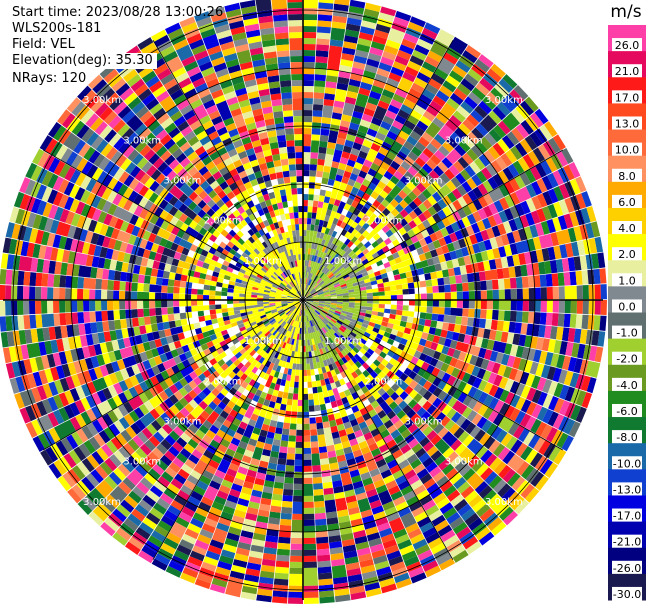 This screenshot has height=607, width=647. What do you see at coordinates (627, 169) in the screenshot?
I see `colorbar-cell: 8.0` at bounding box center [627, 169].